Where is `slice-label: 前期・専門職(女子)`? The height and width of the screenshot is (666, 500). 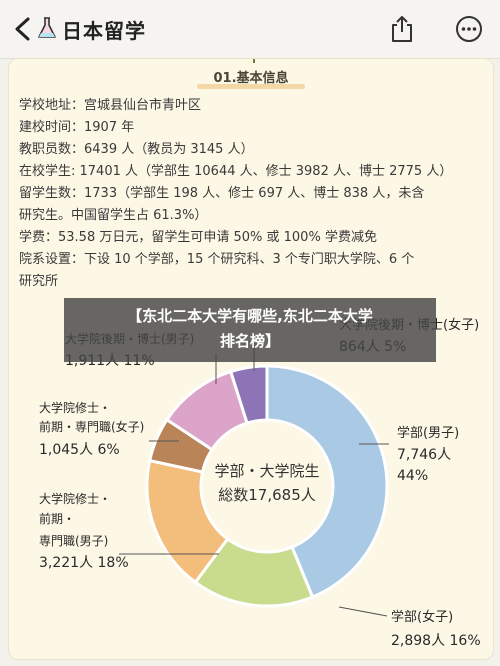
slice-label: 前期・専門職(女子) is located at coordinates (91, 426).